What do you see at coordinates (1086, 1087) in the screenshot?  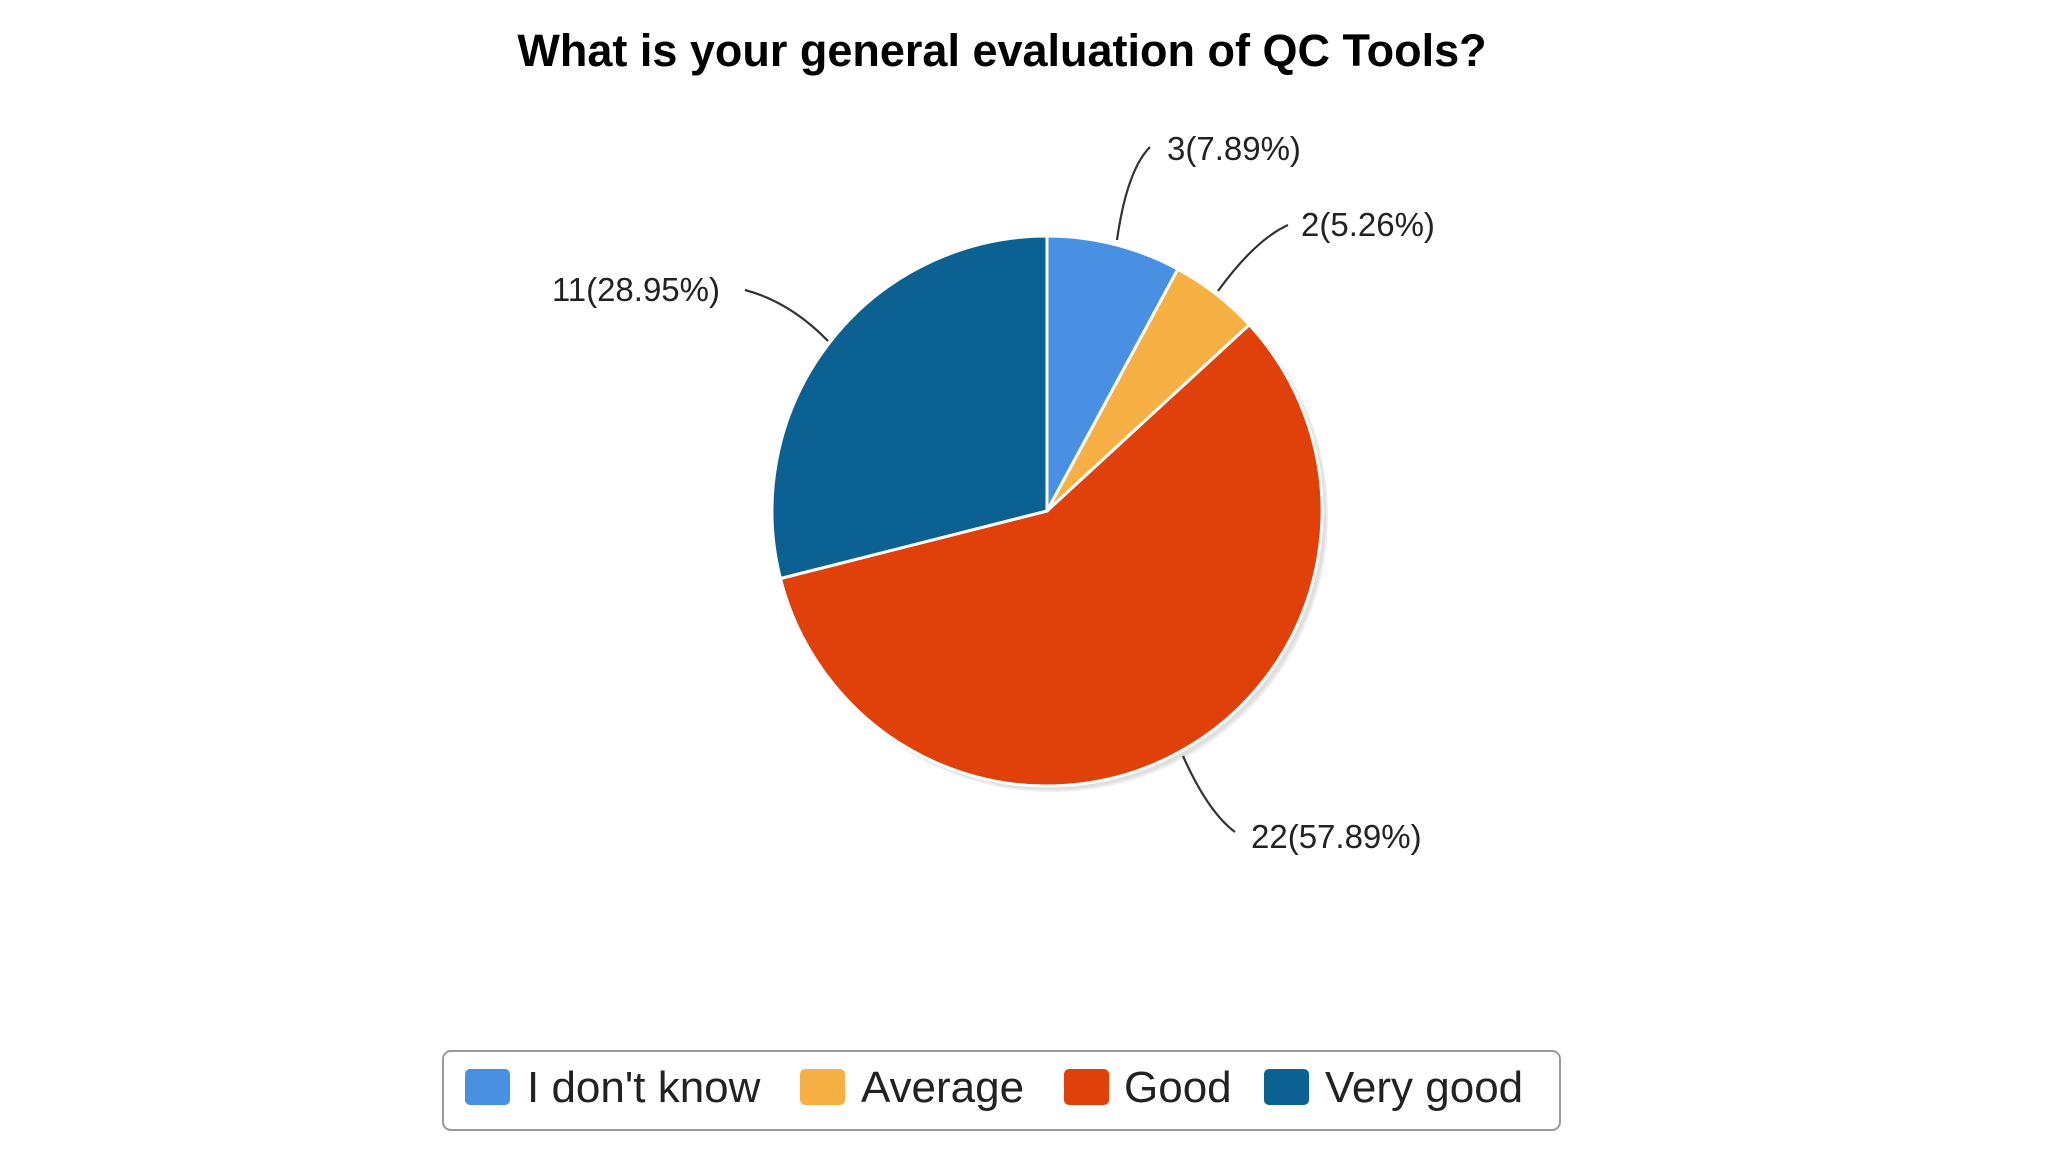 I see `legend-swatch-good` at bounding box center [1086, 1087].